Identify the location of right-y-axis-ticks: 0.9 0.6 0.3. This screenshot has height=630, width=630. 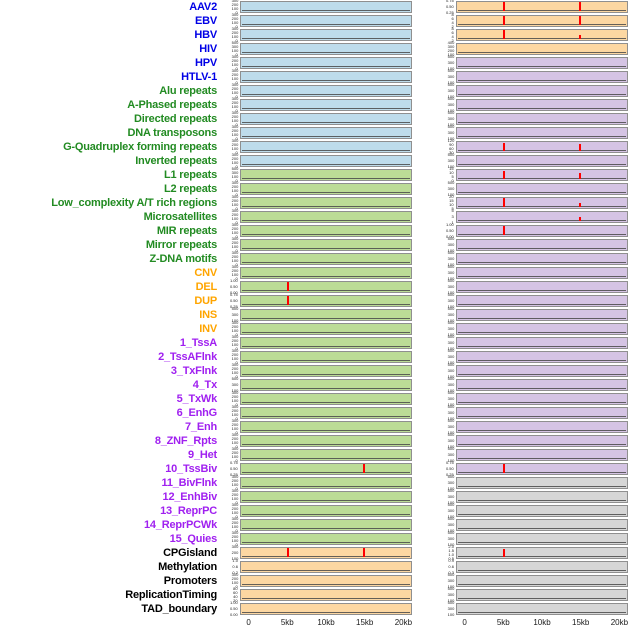
(451, 566).